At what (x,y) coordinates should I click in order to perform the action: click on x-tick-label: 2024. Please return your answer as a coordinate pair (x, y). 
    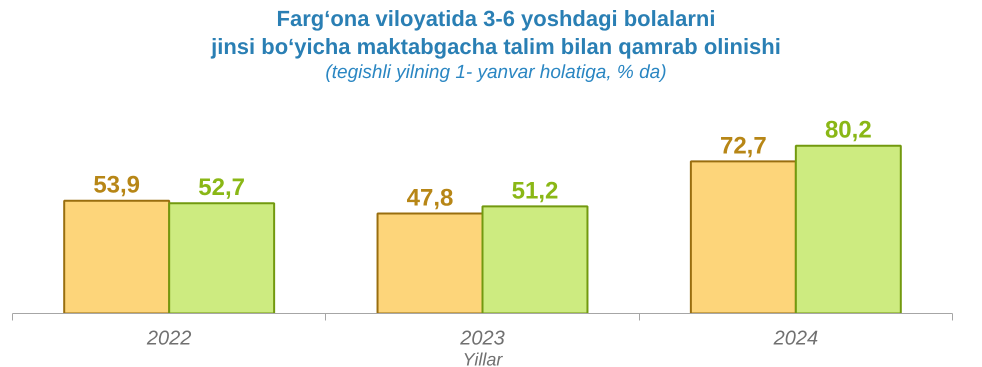
    Looking at the image, I should click on (795, 339).